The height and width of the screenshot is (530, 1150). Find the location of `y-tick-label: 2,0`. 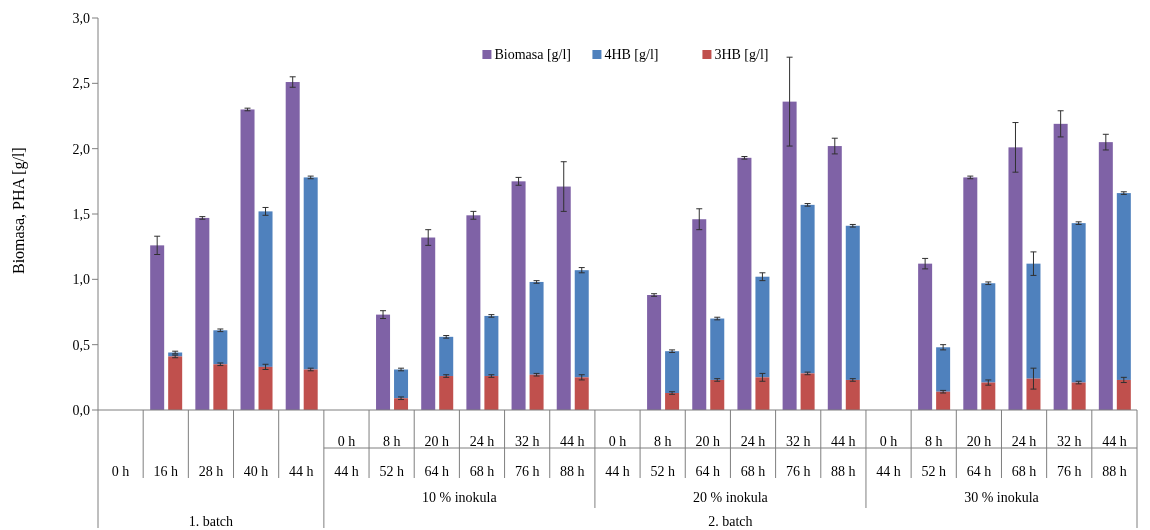

y-tick-label: 2,0 is located at coordinates (81, 149).